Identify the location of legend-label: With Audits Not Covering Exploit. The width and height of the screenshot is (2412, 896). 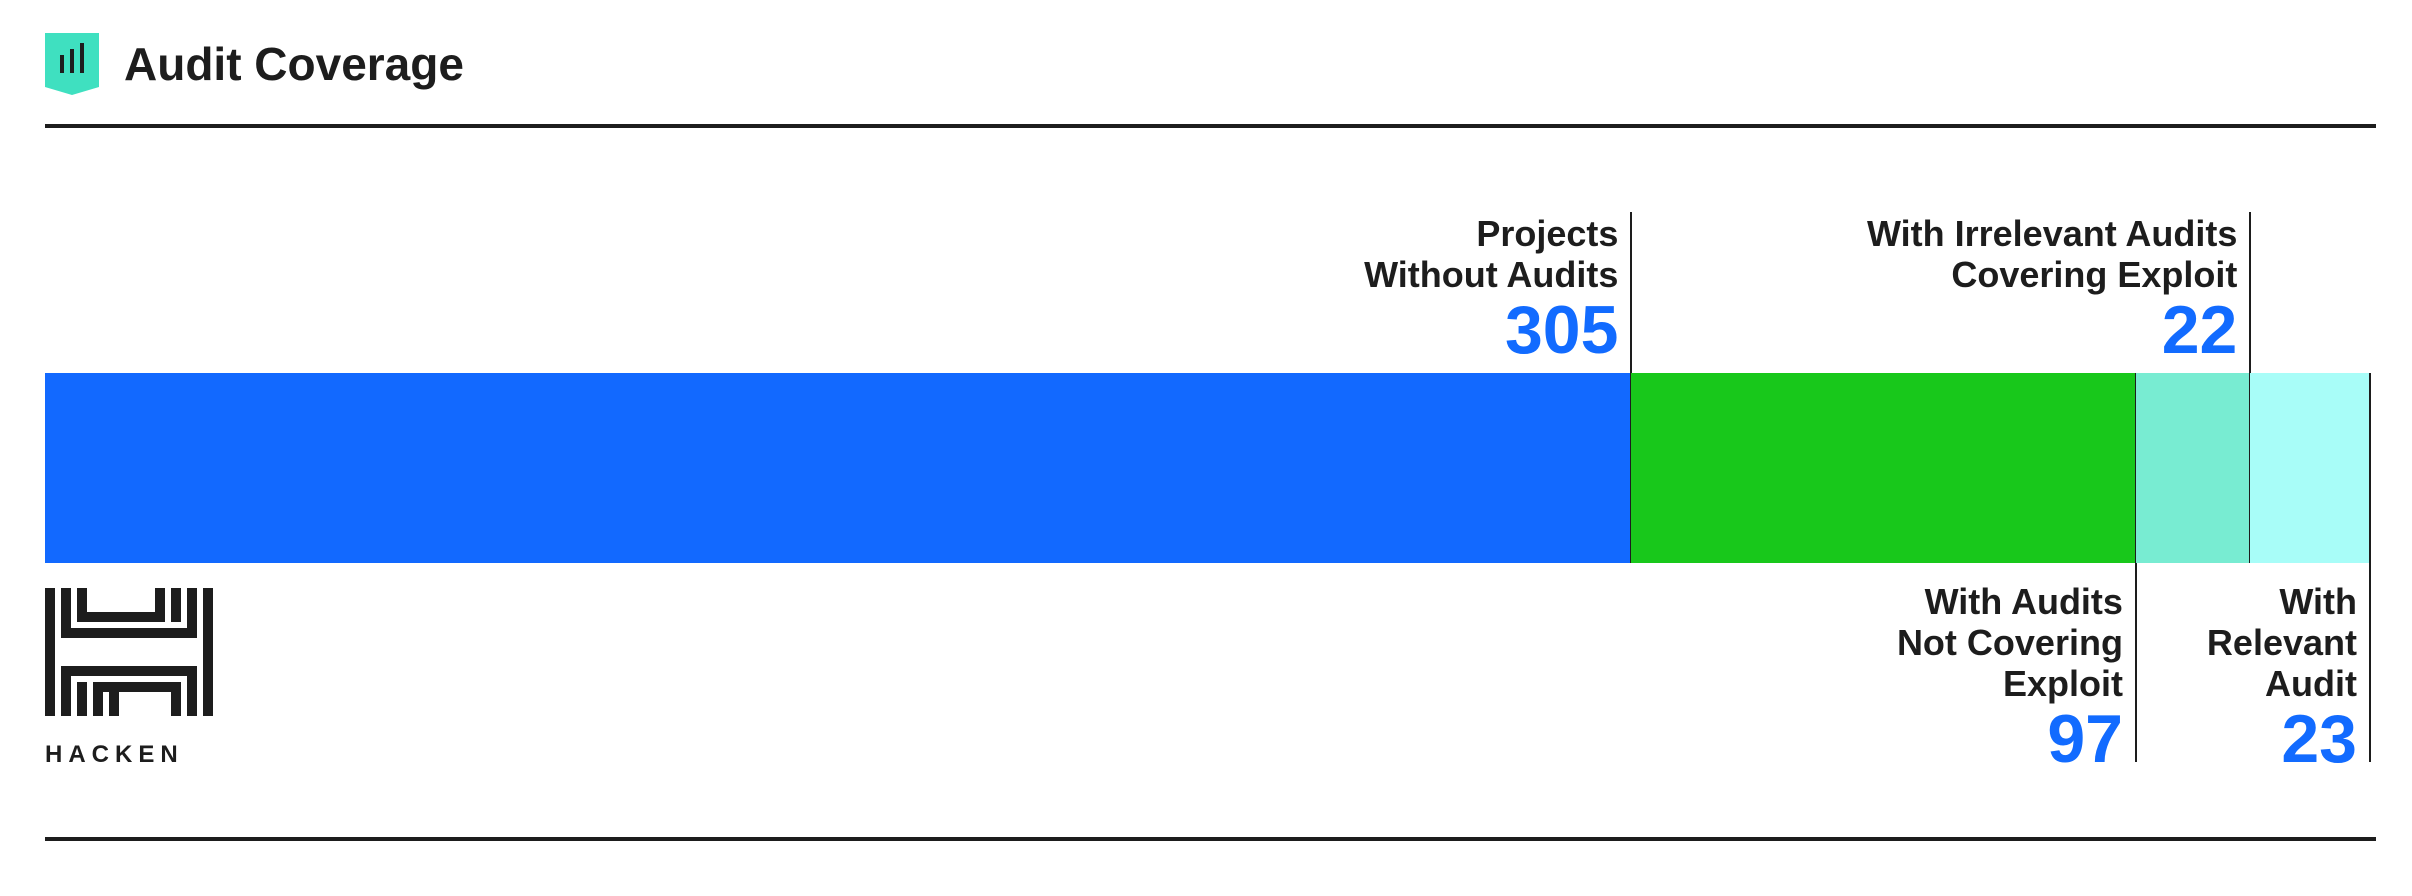
(2009, 642).